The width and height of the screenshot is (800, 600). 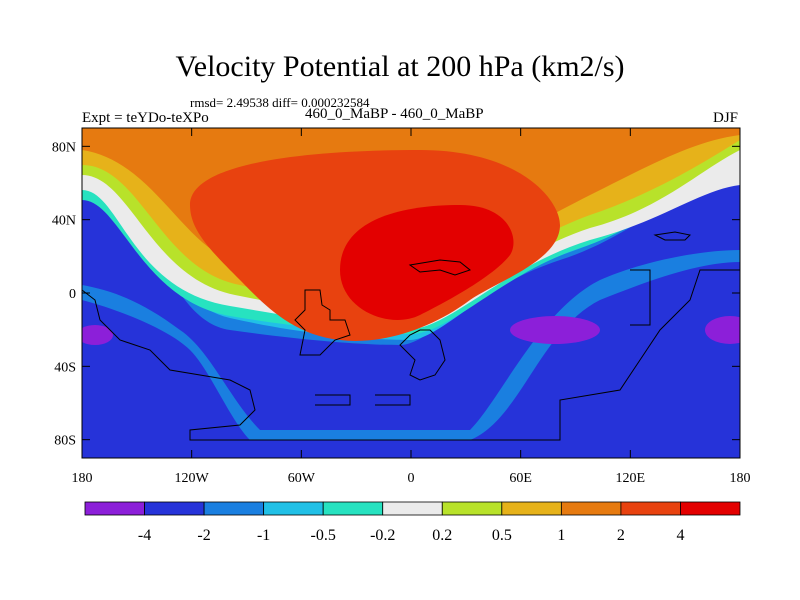 I want to click on x-tick-label: 60W, so click(x=302, y=478).